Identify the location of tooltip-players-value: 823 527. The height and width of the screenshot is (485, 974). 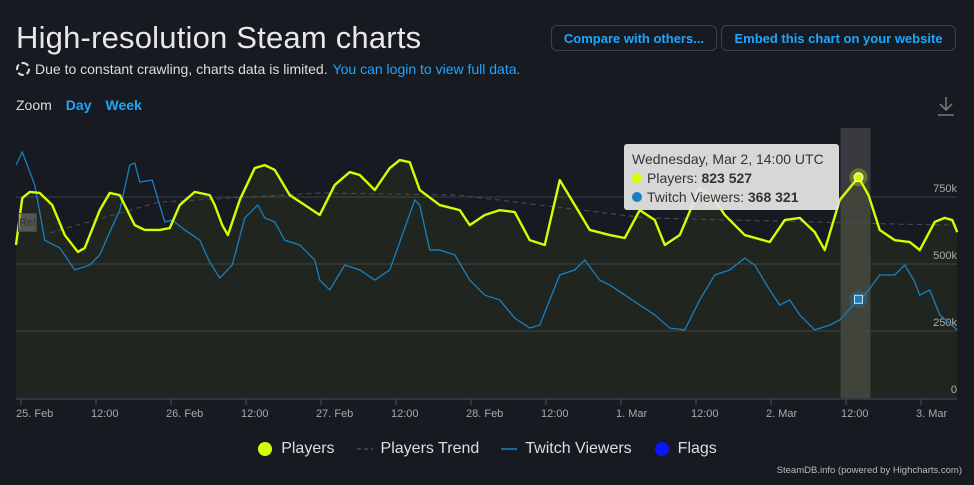
(727, 178).